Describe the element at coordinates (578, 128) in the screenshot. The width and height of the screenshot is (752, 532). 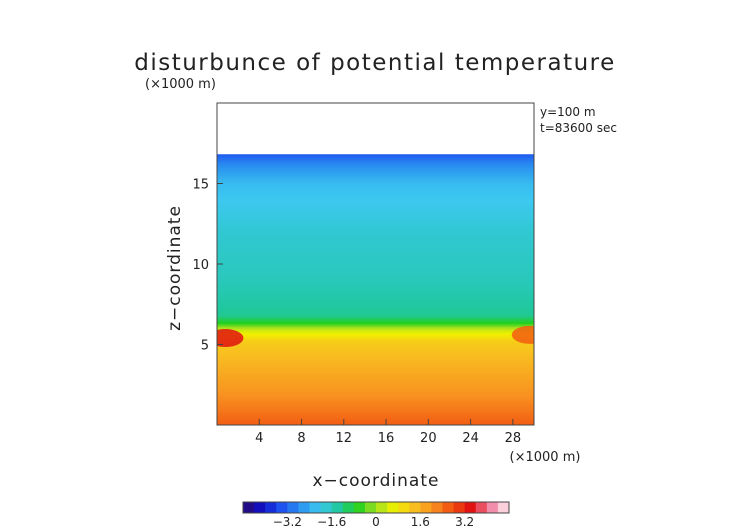
I see `annotation-t: t=83600 sec` at that location.